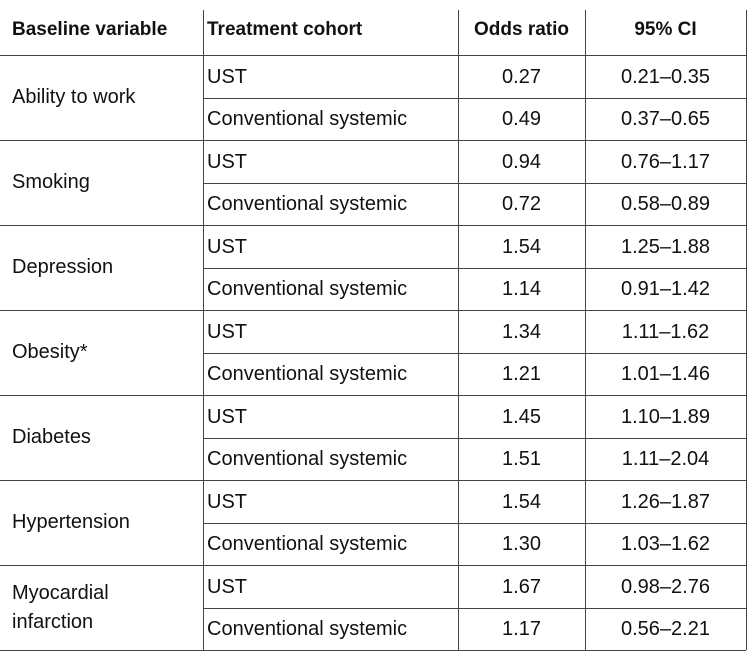 Image resolution: width=753 pixels, height=660 pixels. What do you see at coordinates (665, 416) in the screenshot?
I see `confidence-interval: 1.10–1.89` at bounding box center [665, 416].